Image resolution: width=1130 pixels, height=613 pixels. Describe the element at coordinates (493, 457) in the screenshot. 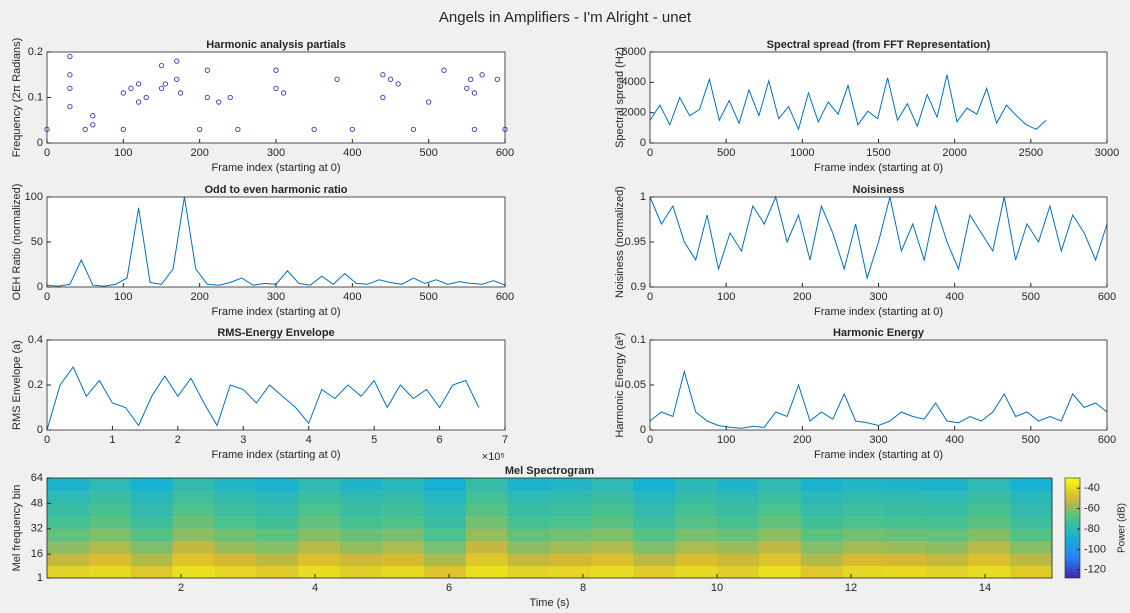

I see `x-multiplier: ×10⁵` at that location.